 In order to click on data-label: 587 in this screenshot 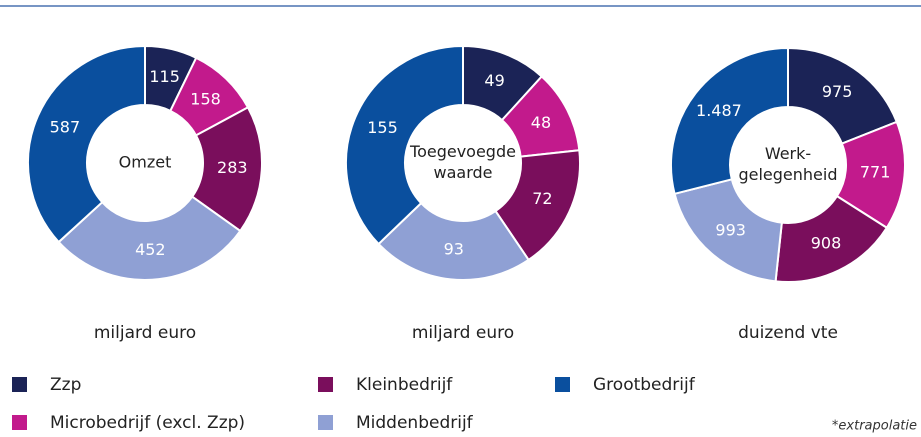, I will do `click(65, 126)`.